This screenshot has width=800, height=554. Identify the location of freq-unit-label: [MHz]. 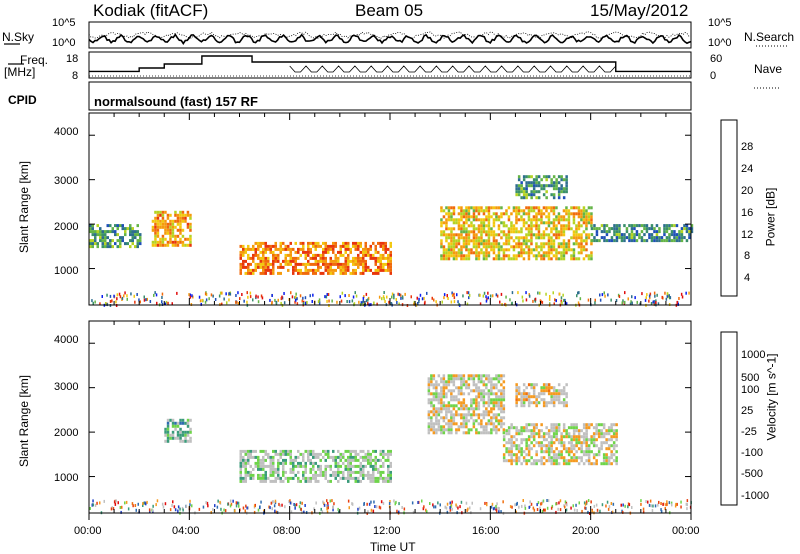
(20, 72).